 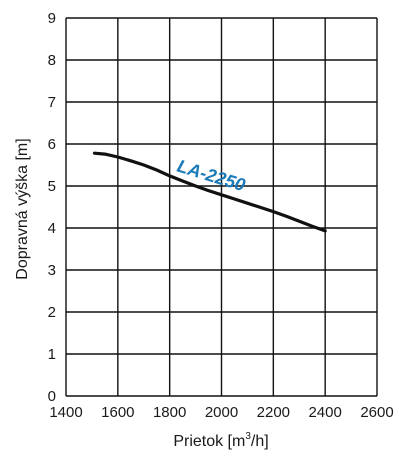 What do you see at coordinates (52, 270) in the screenshot?
I see `y-tick-label: 3` at bounding box center [52, 270].